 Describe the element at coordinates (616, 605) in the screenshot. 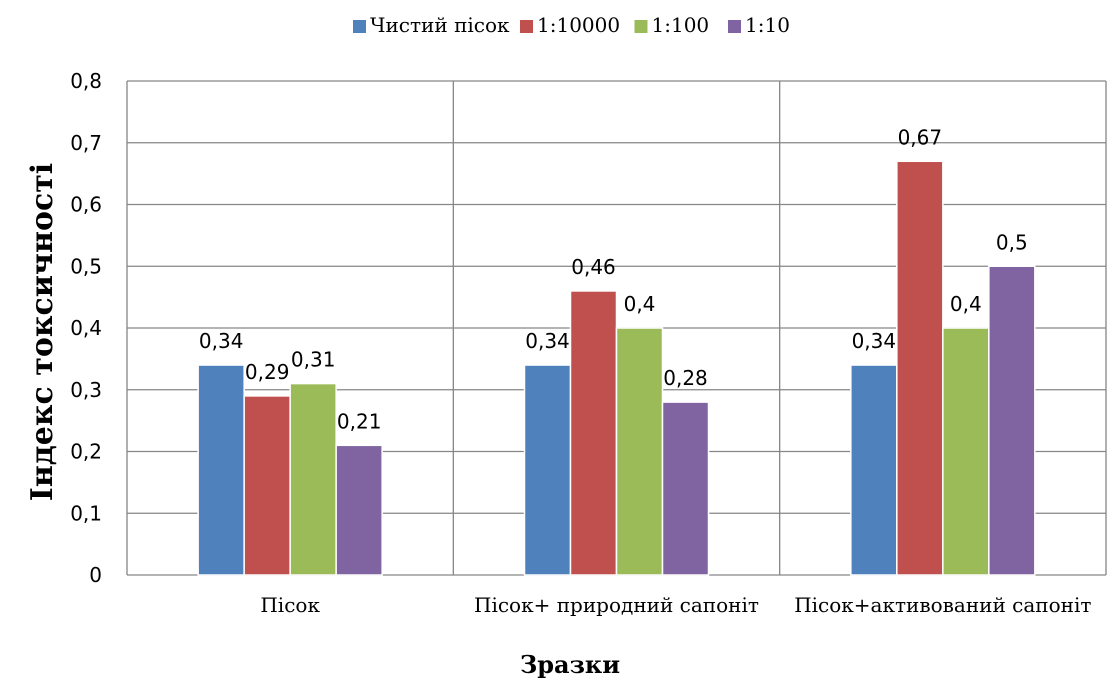

I see `x-category-label: Пісок+ природний сапоніт` at that location.